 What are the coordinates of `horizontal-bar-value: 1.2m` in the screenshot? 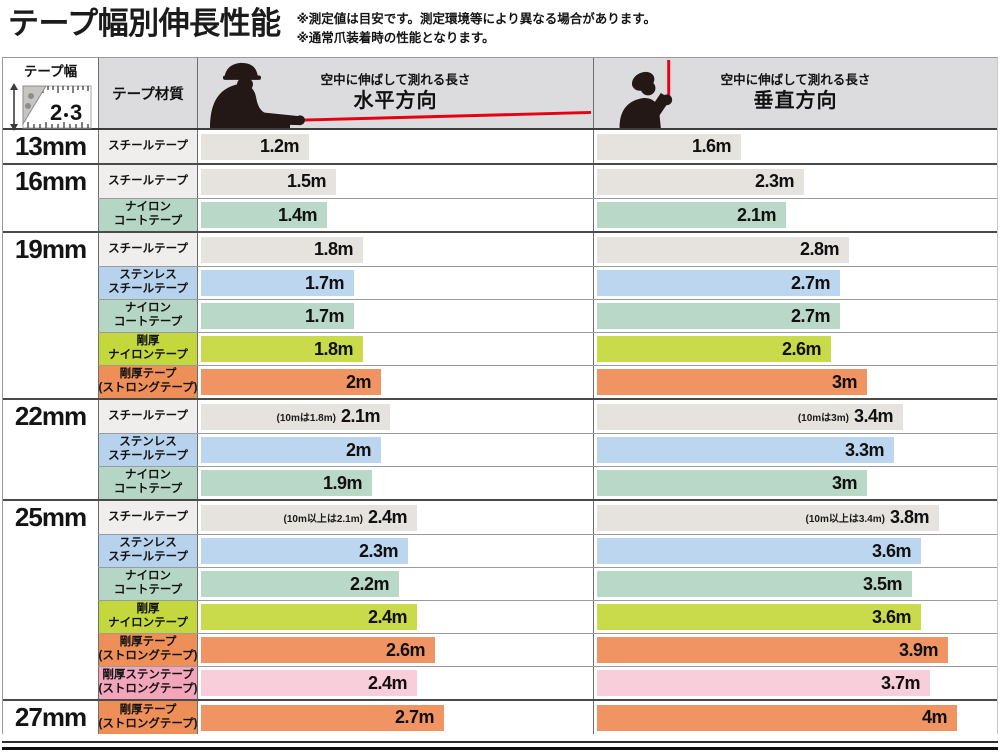 It's located at (279, 146).